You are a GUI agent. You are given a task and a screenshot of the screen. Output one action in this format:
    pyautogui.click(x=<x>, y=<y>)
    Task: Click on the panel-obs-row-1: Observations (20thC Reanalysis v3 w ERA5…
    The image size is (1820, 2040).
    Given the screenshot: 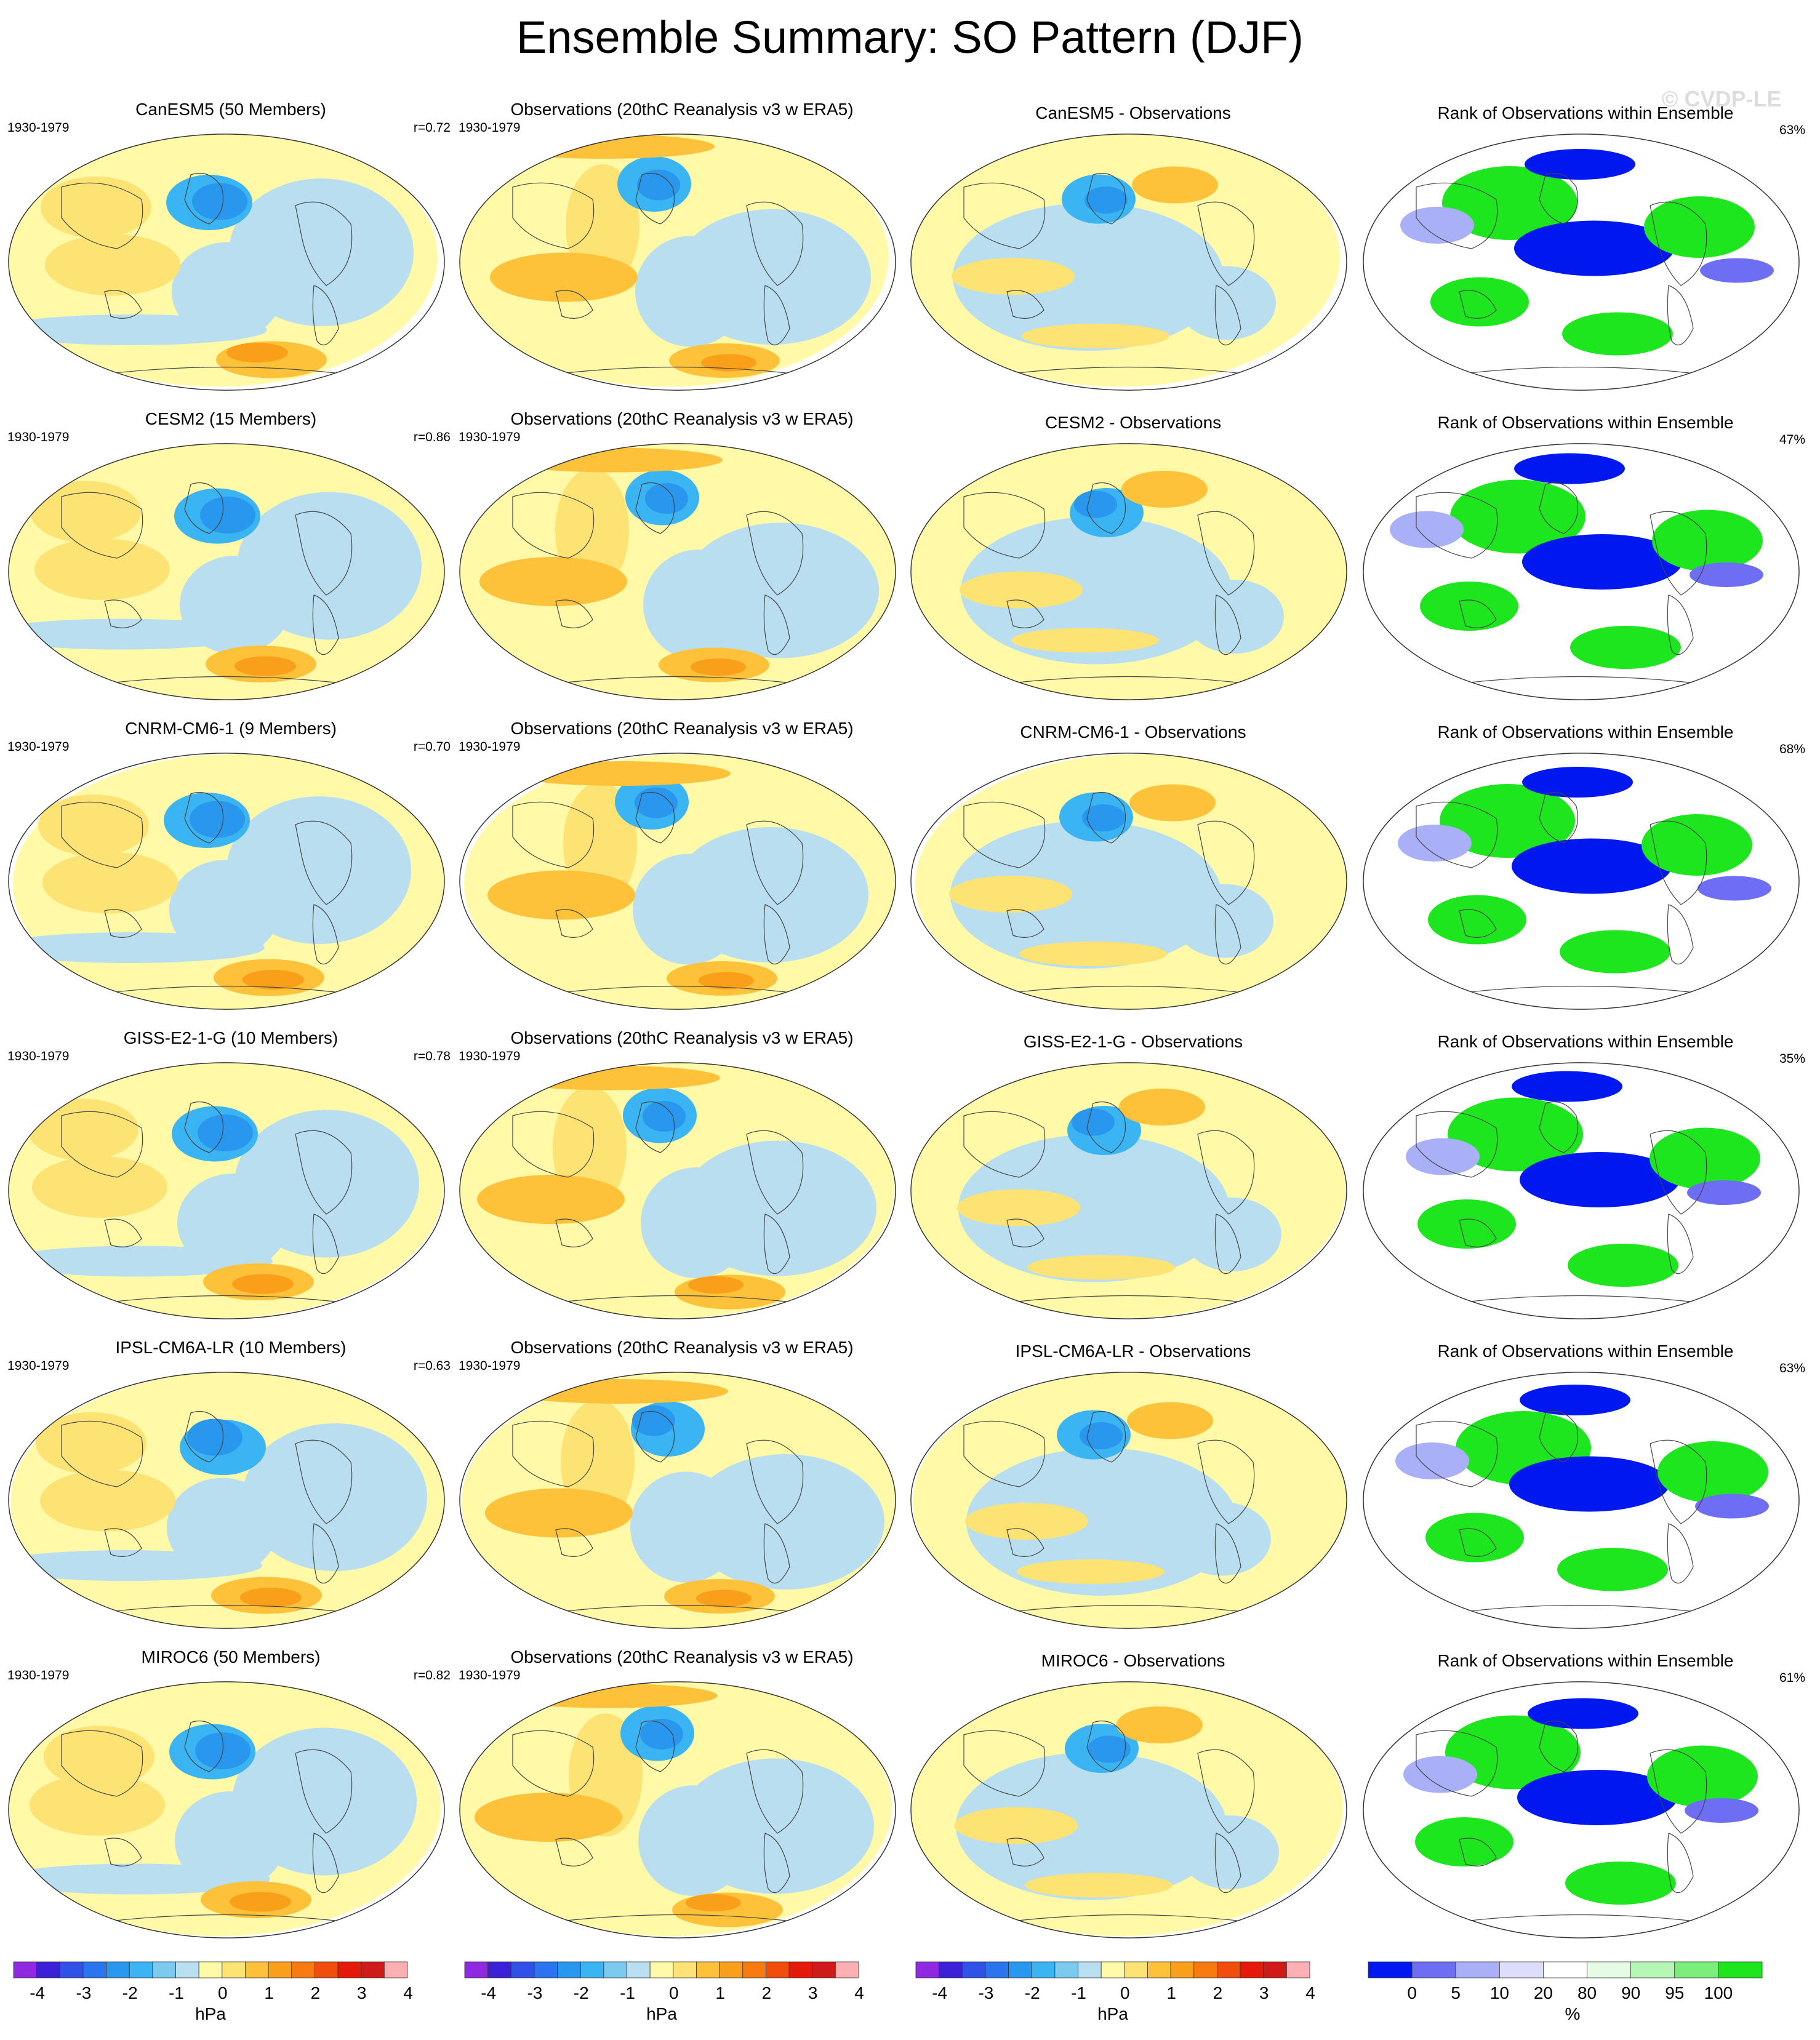 What is the action you would take?
    pyautogui.click(x=682, y=244)
    